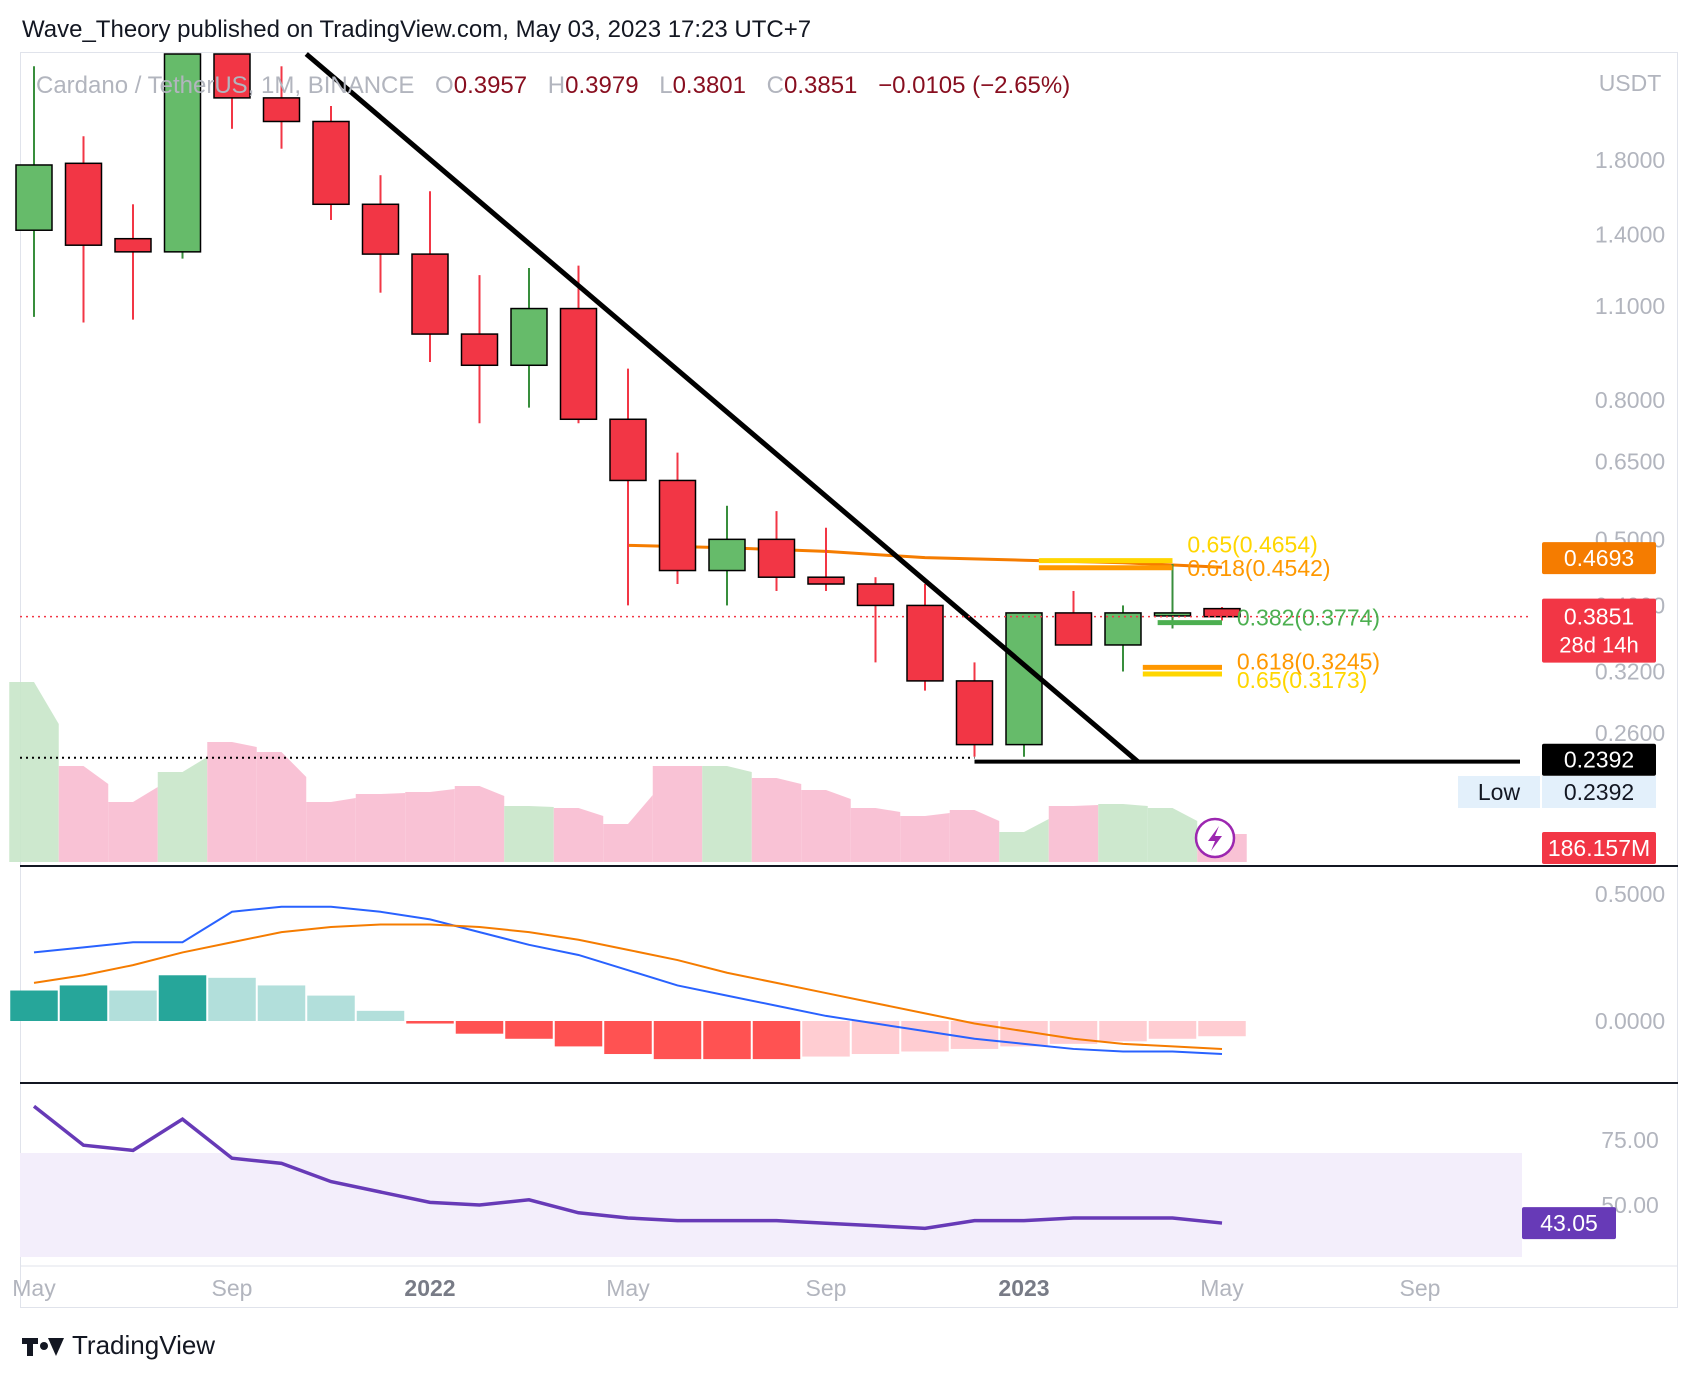  Describe the element at coordinates (1630, 234) in the screenshot. I see `price-tick-label: 1.4000` at that location.